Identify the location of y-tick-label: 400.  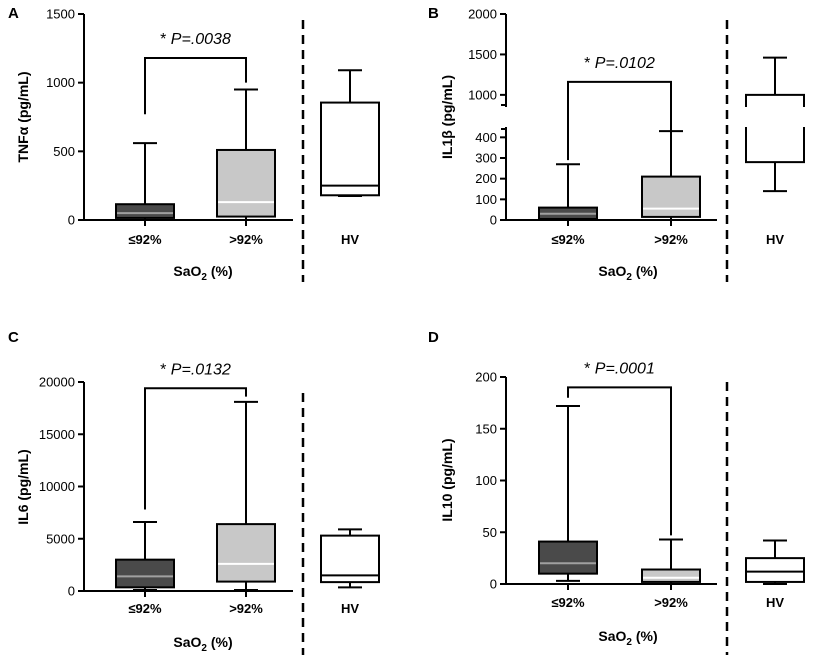
(486, 137).